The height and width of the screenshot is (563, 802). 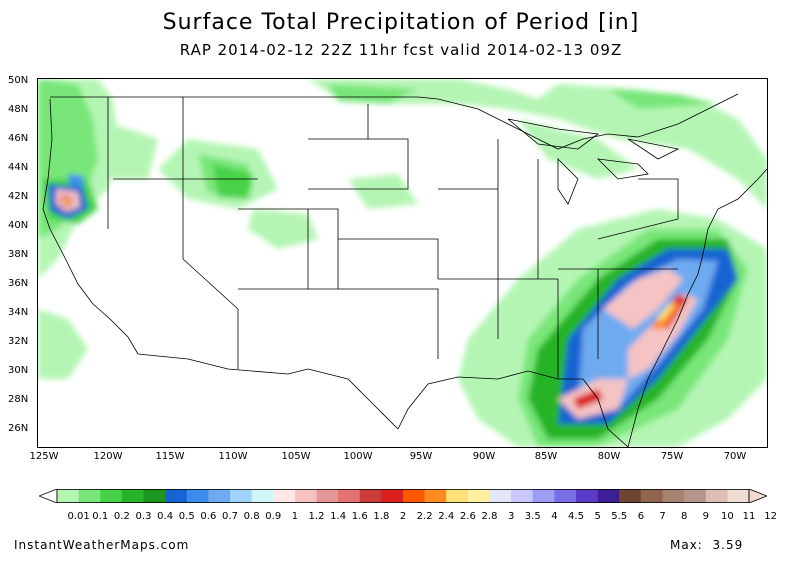 I want to click on legend-label: 2, so click(x=403, y=516).